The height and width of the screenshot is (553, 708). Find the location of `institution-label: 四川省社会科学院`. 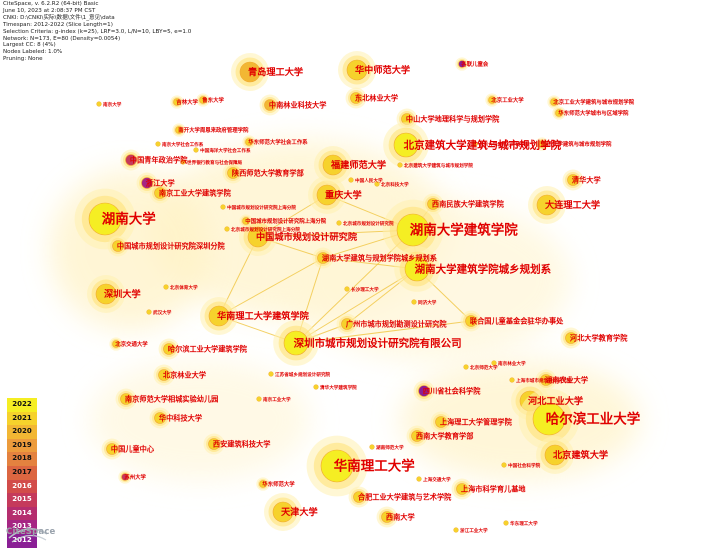

institution-label: 四川省社会科学院 is located at coordinates (452, 391).